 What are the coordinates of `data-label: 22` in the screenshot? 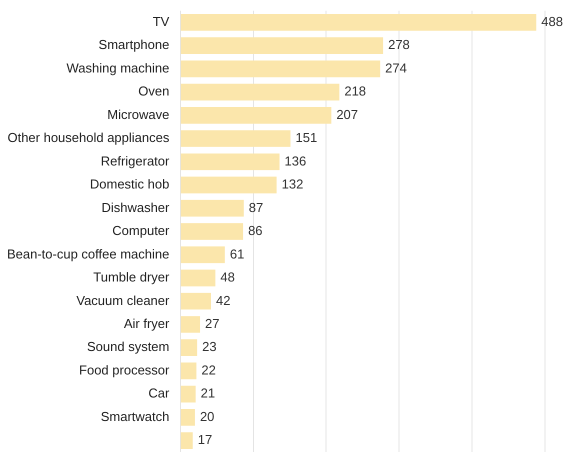 It's located at (208, 370).